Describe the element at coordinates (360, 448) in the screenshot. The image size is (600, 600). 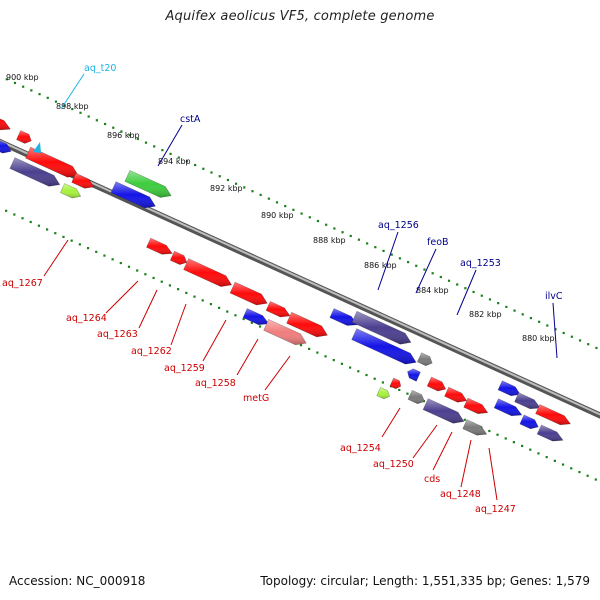
I see `feature-label-aq-1254: aq_1254` at that location.